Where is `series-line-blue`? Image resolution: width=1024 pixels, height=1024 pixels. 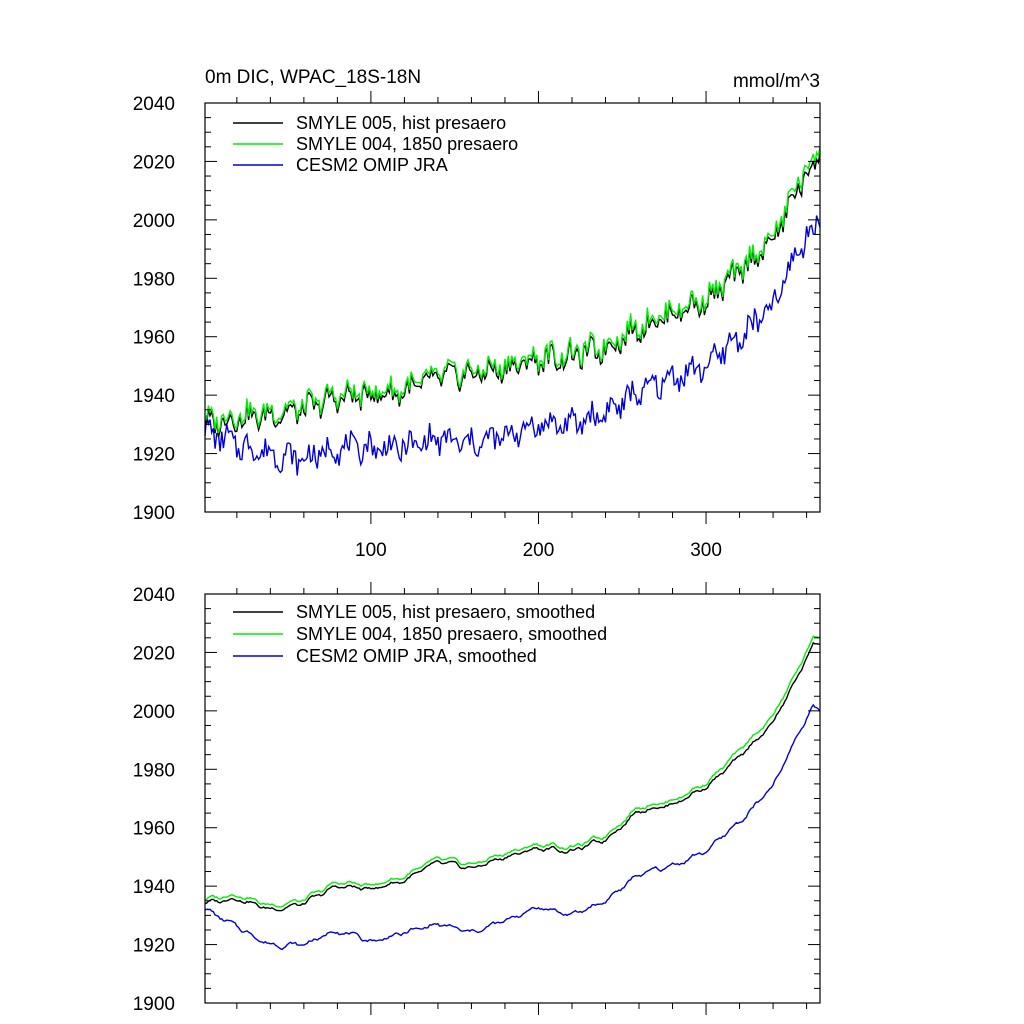 series-line-blue is located at coordinates (512, 827).